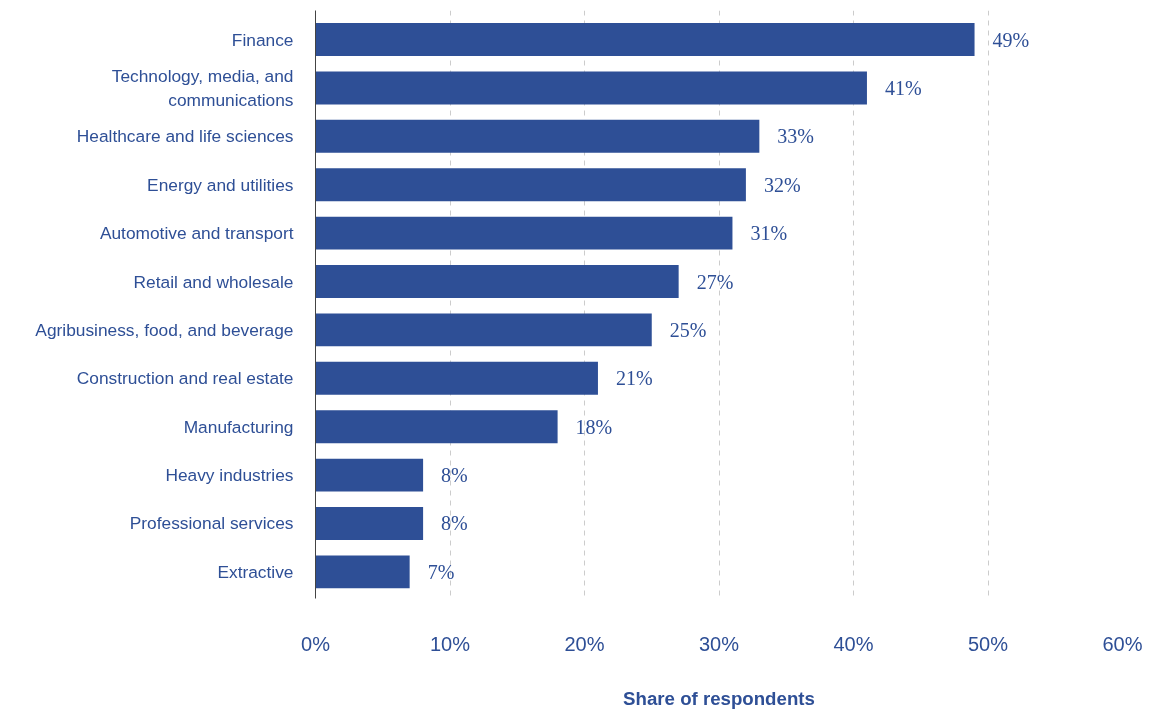  What do you see at coordinates (594, 426) in the screenshot?
I see `data-label: 18%` at bounding box center [594, 426].